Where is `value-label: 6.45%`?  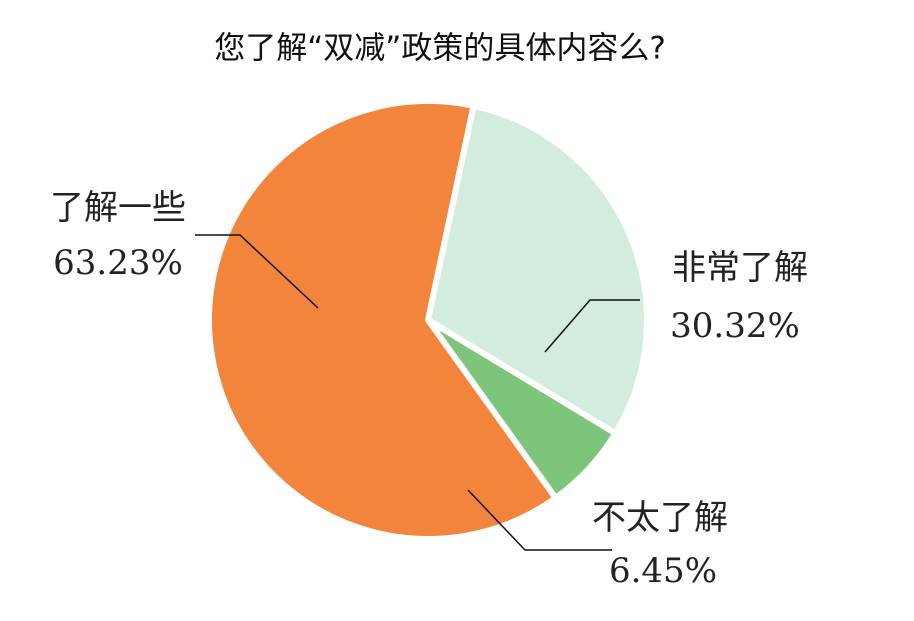 value-label: 6.45% is located at coordinates (663, 571).